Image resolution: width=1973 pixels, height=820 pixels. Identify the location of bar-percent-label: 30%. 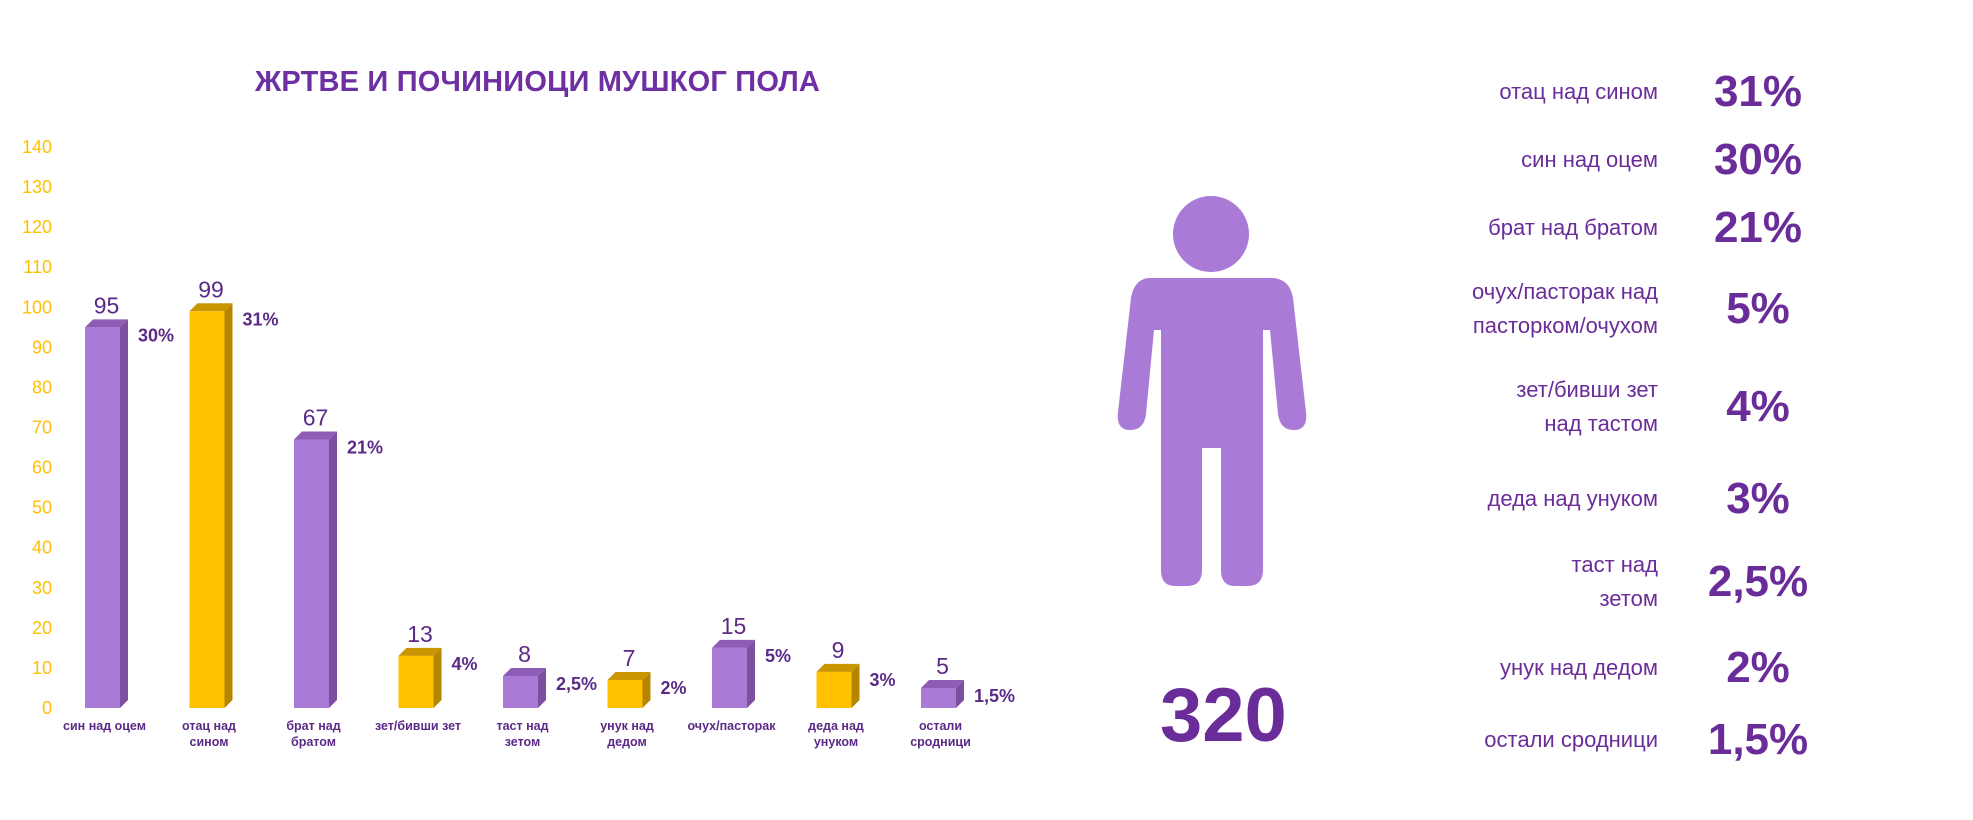
(156, 335).